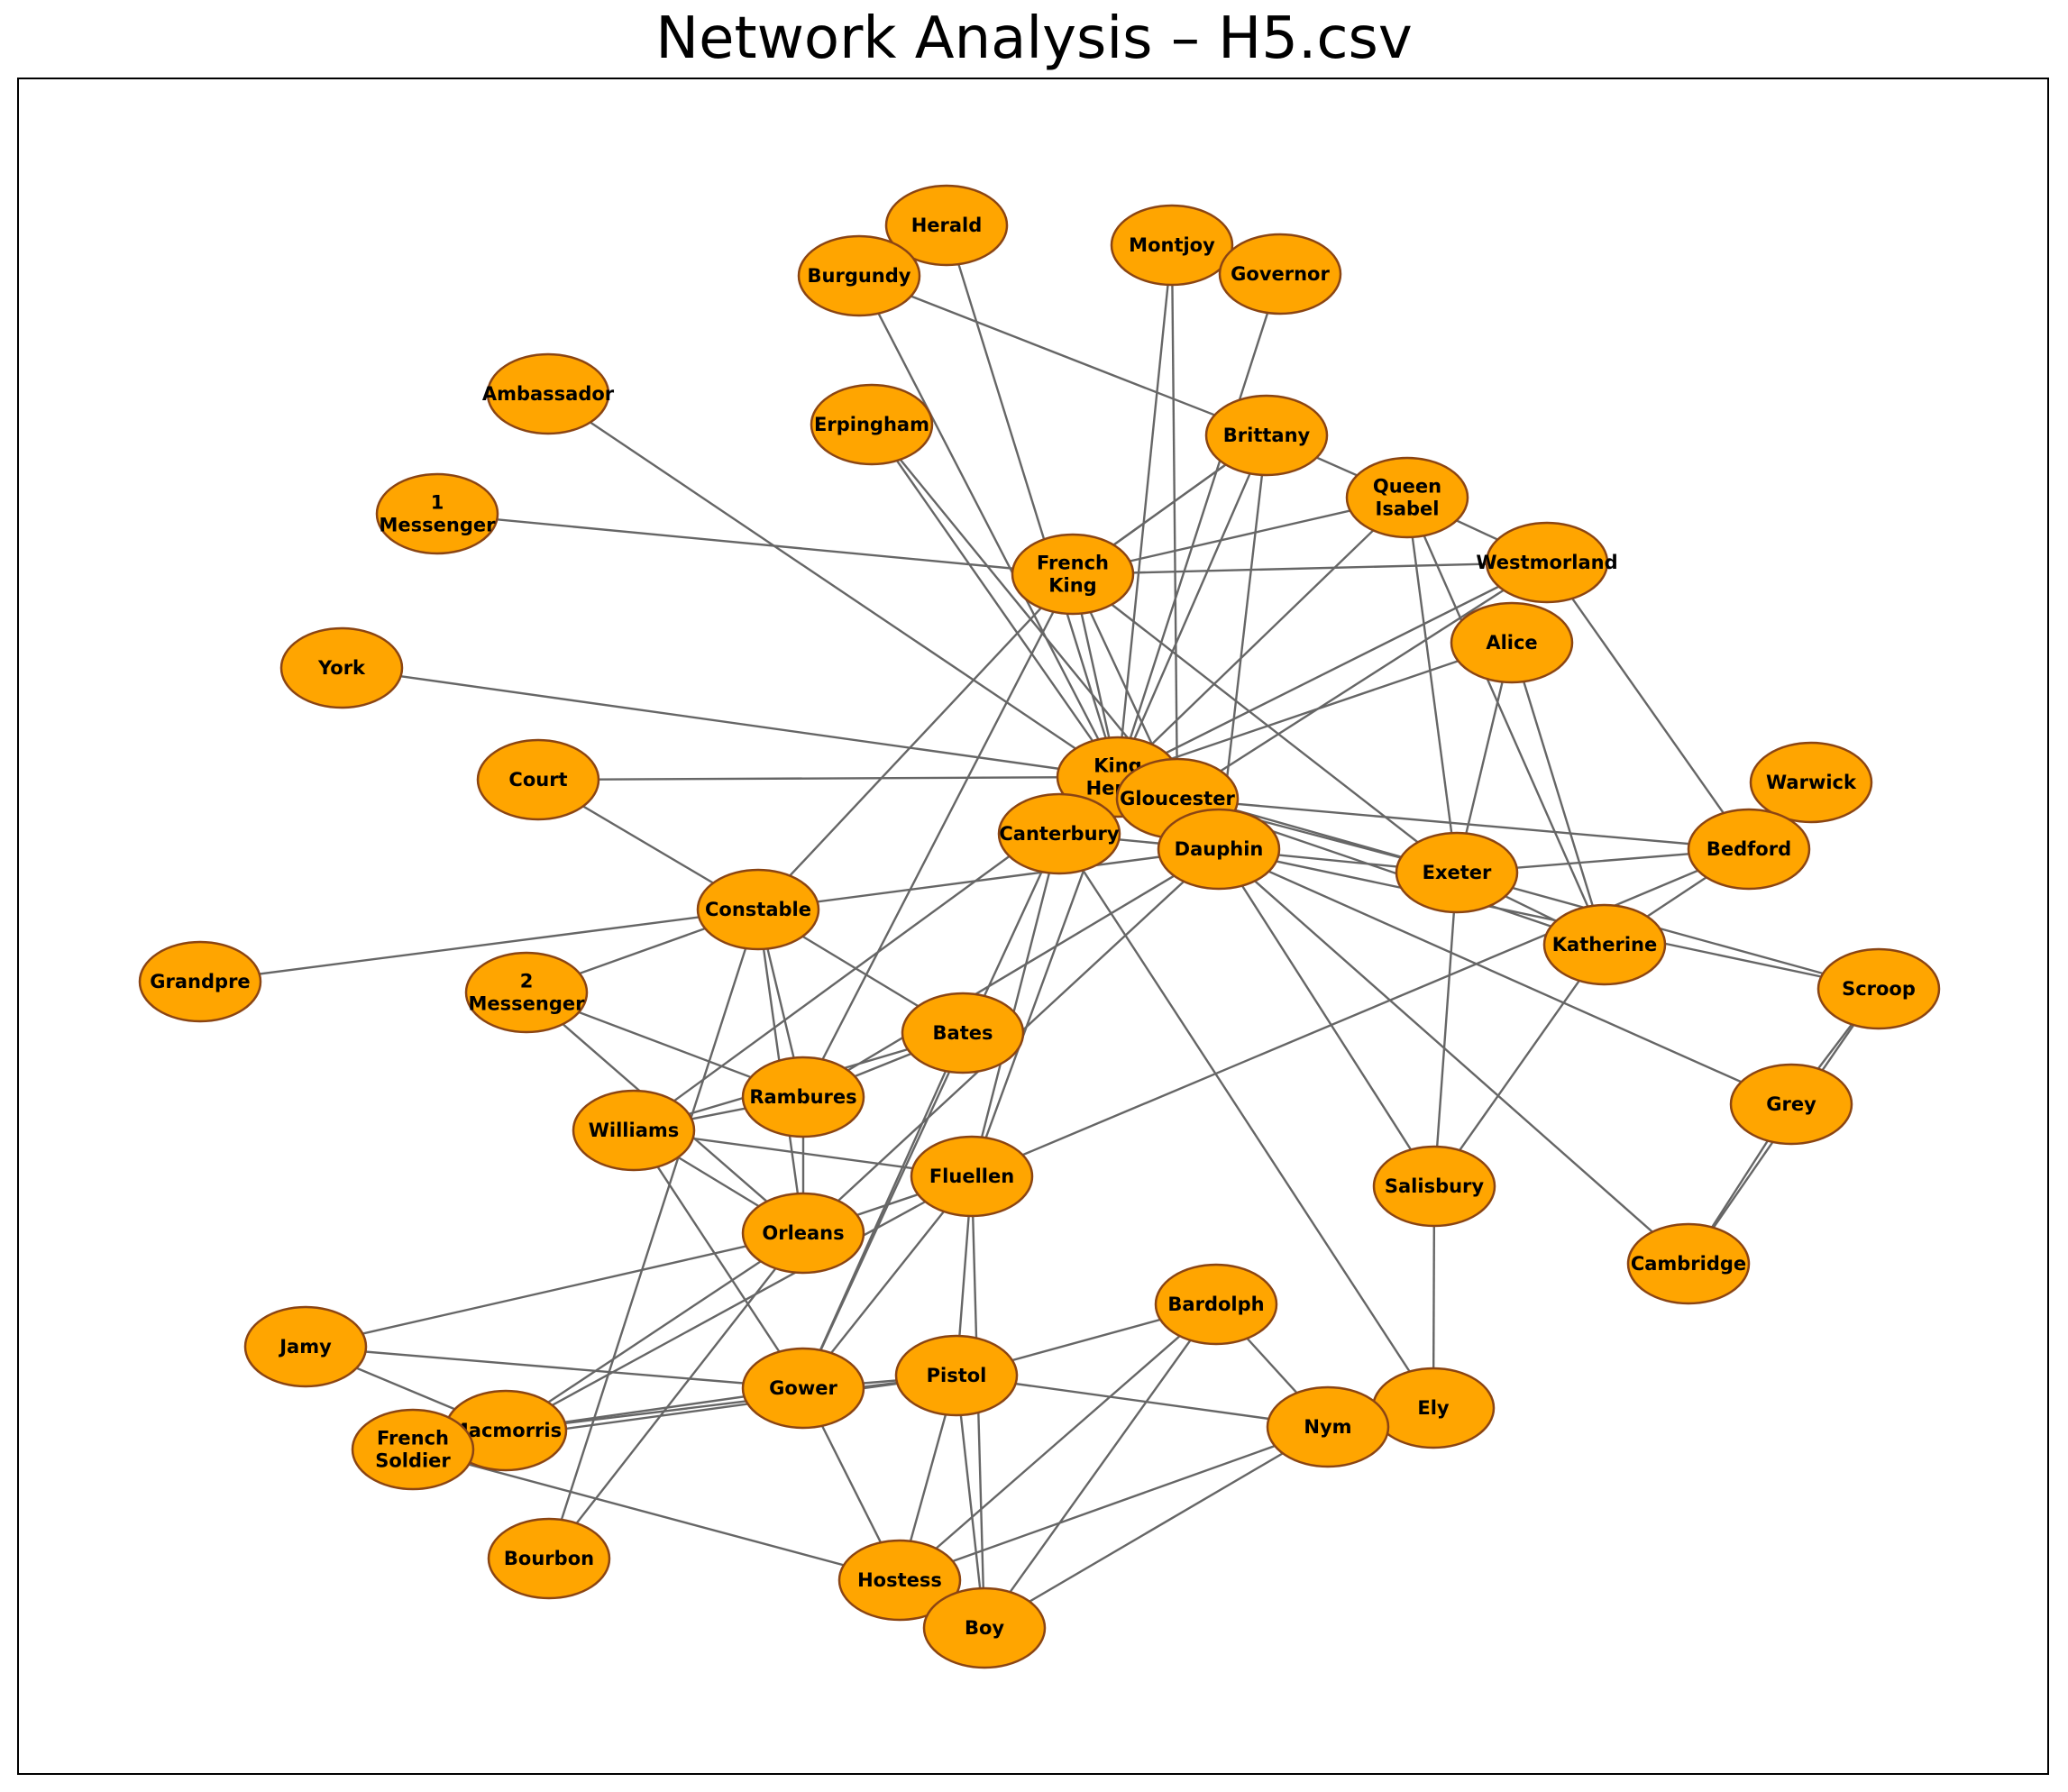 The image size is (2068, 1792). Describe the element at coordinates (1011, 973) in the screenshot. I see `edge-dauphin-rambures` at that location.